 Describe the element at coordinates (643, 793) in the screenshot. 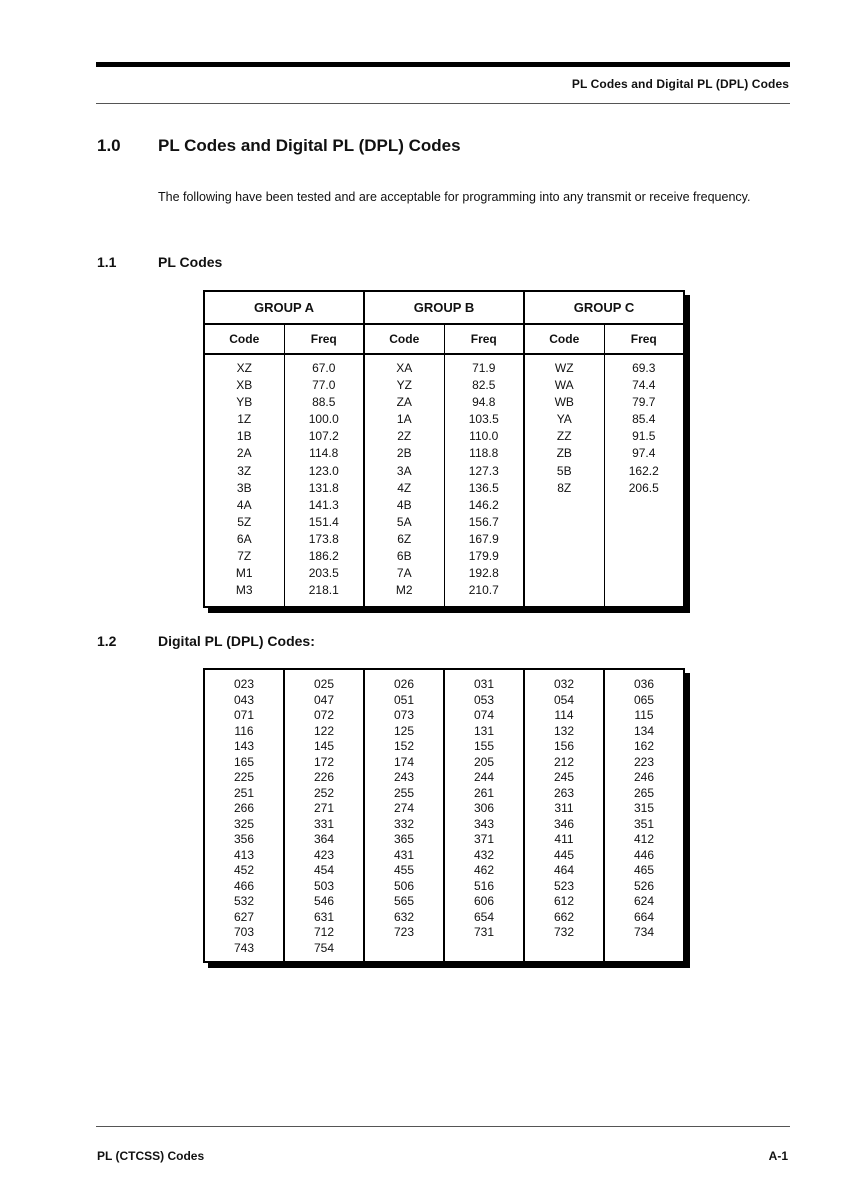

I see `table-cell: 265` at that location.